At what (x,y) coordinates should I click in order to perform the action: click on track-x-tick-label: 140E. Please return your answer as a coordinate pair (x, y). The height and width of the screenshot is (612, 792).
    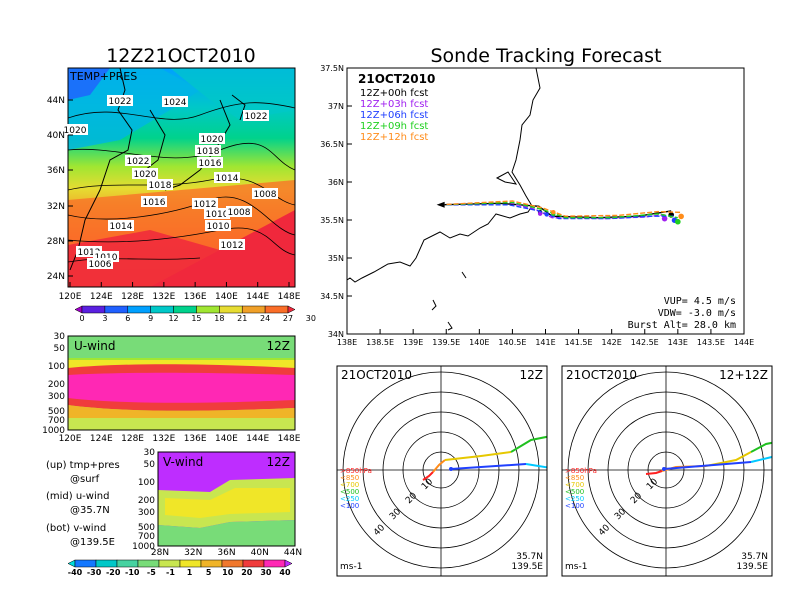
    Looking at the image, I should click on (479, 342).